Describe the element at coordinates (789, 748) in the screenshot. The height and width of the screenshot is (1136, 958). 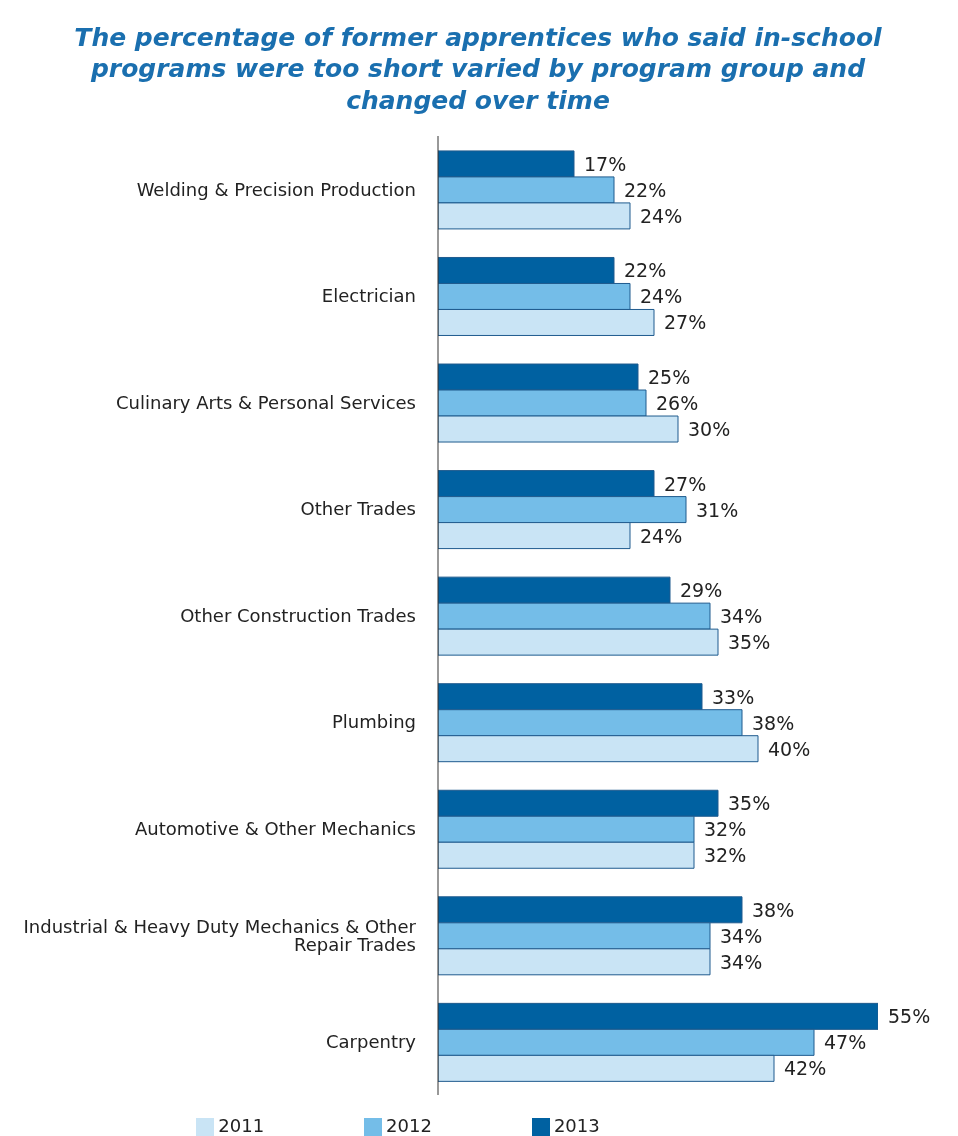
I see `data-label: 40%` at that location.